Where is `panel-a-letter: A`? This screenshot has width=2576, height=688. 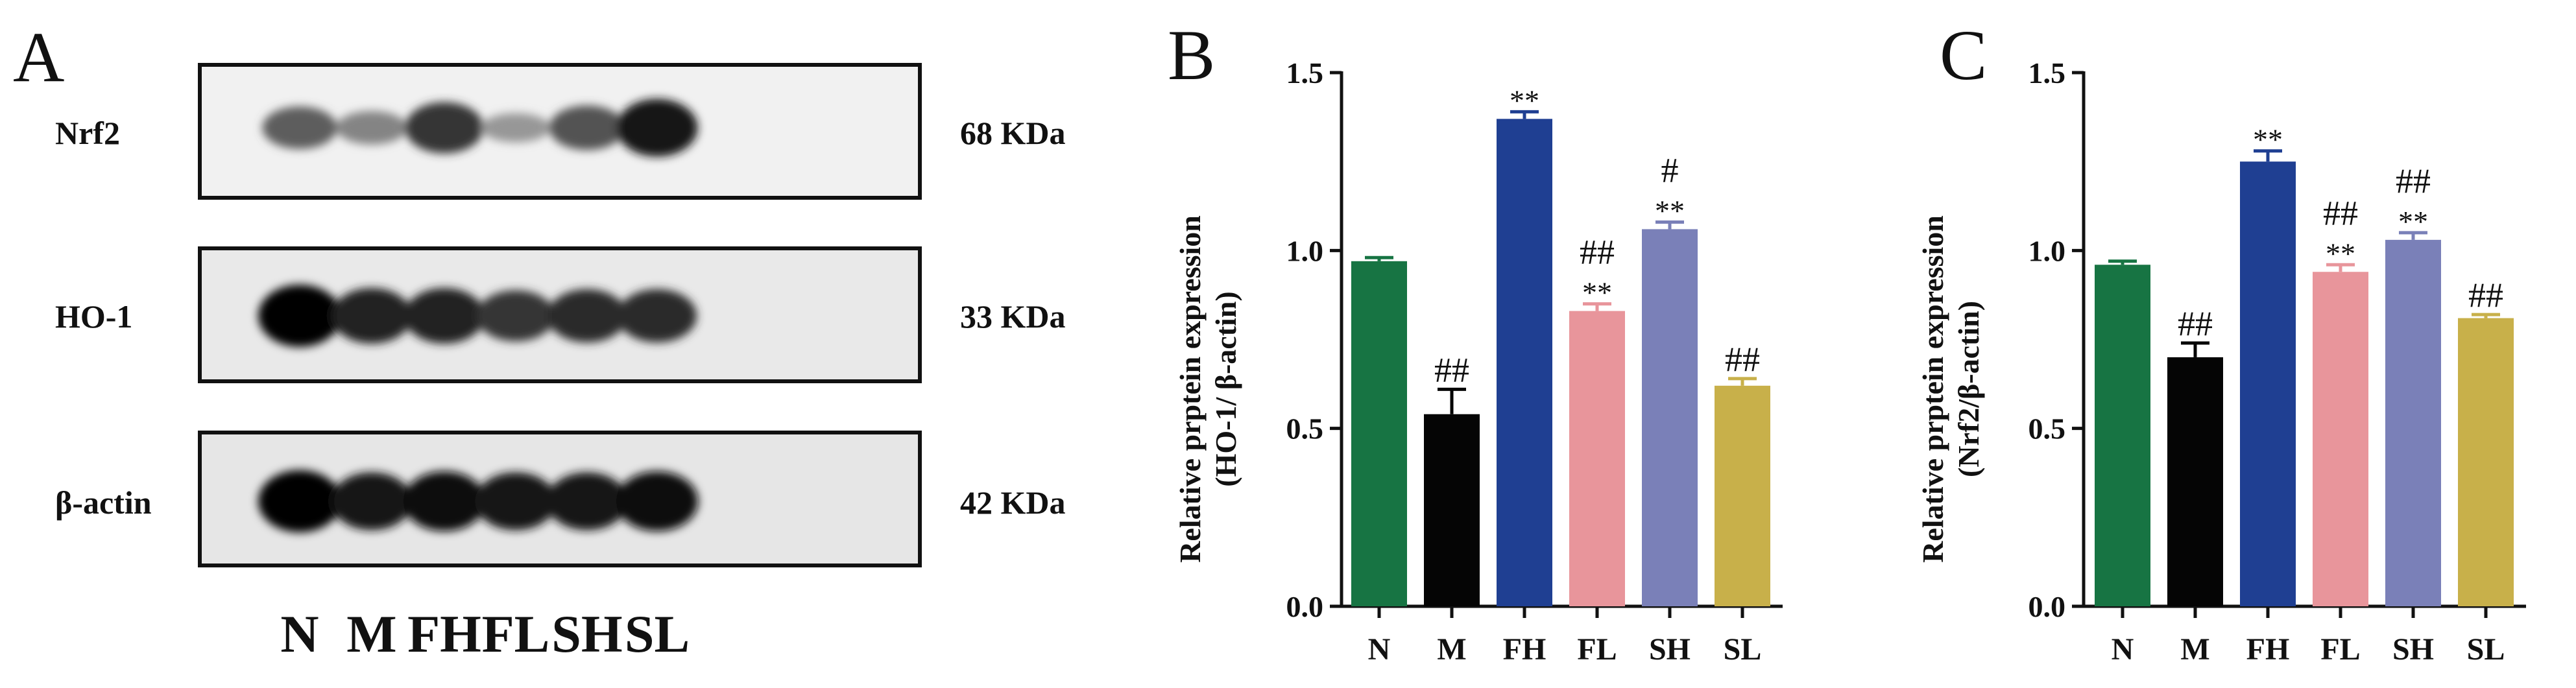 panel-a-letter: A is located at coordinates (38, 57).